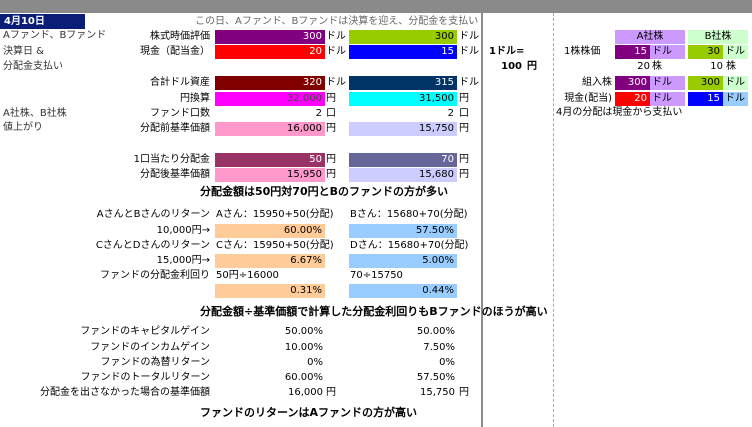 The image size is (752, 427). Describe the element at coordinates (150, 347) in the screenshot. I see `breakdown-label: ファンドのインカムゲイン` at that location.